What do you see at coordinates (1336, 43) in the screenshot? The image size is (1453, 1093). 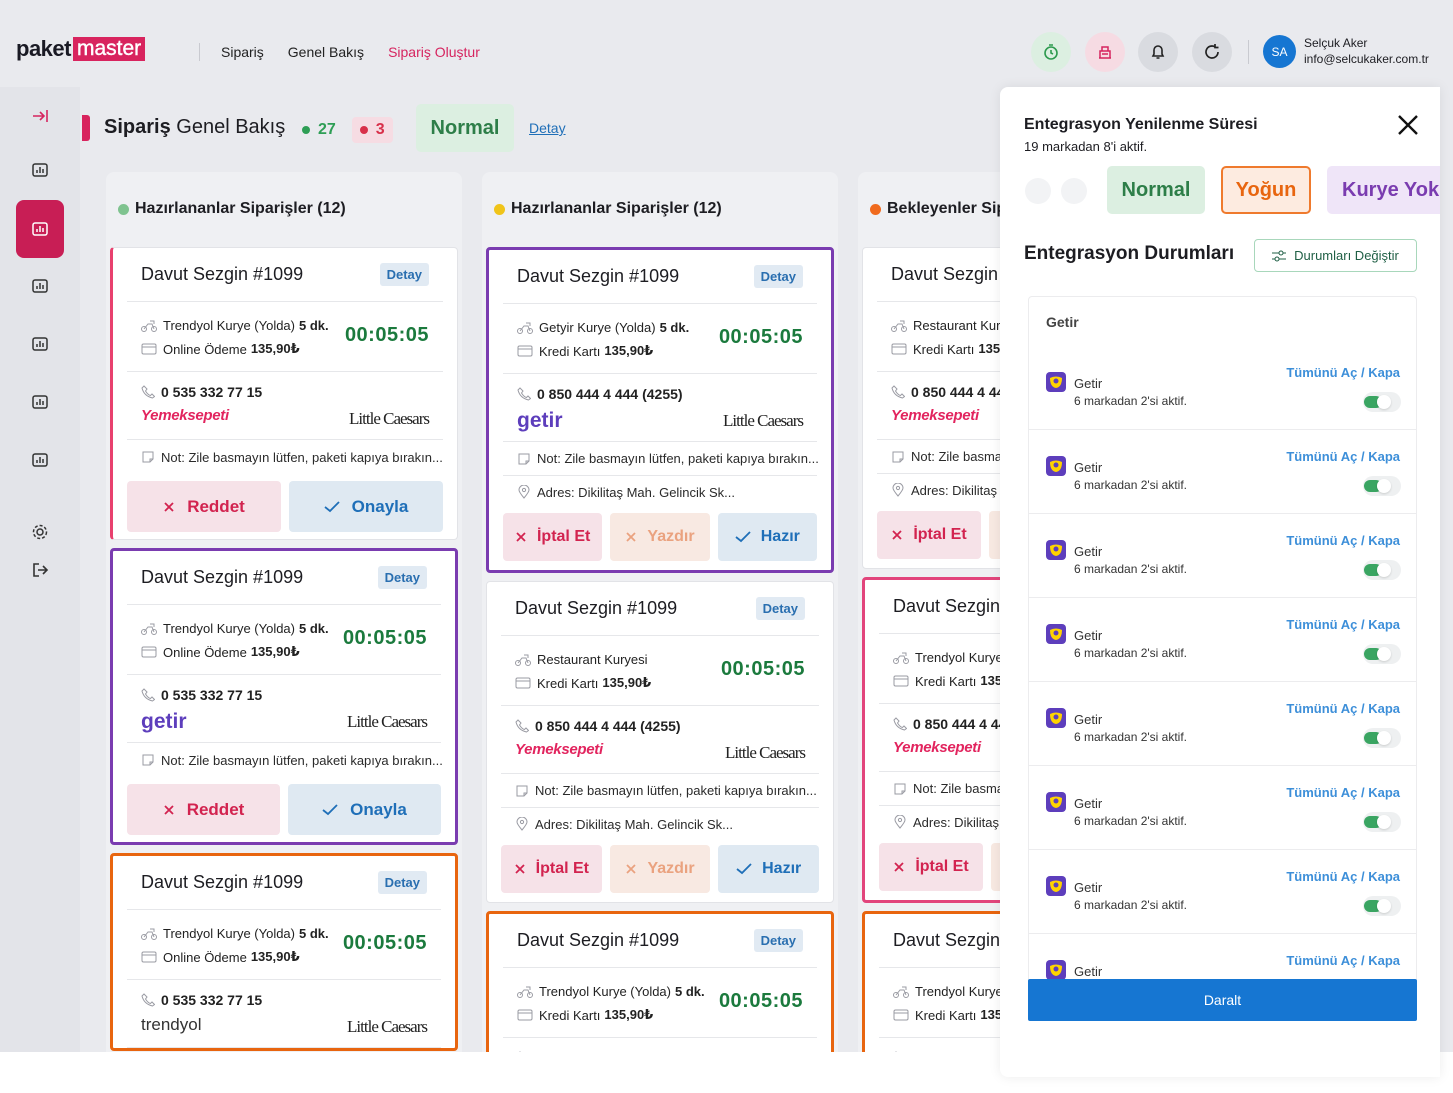 I see `user-name: Selçuk Aker` at bounding box center [1336, 43].